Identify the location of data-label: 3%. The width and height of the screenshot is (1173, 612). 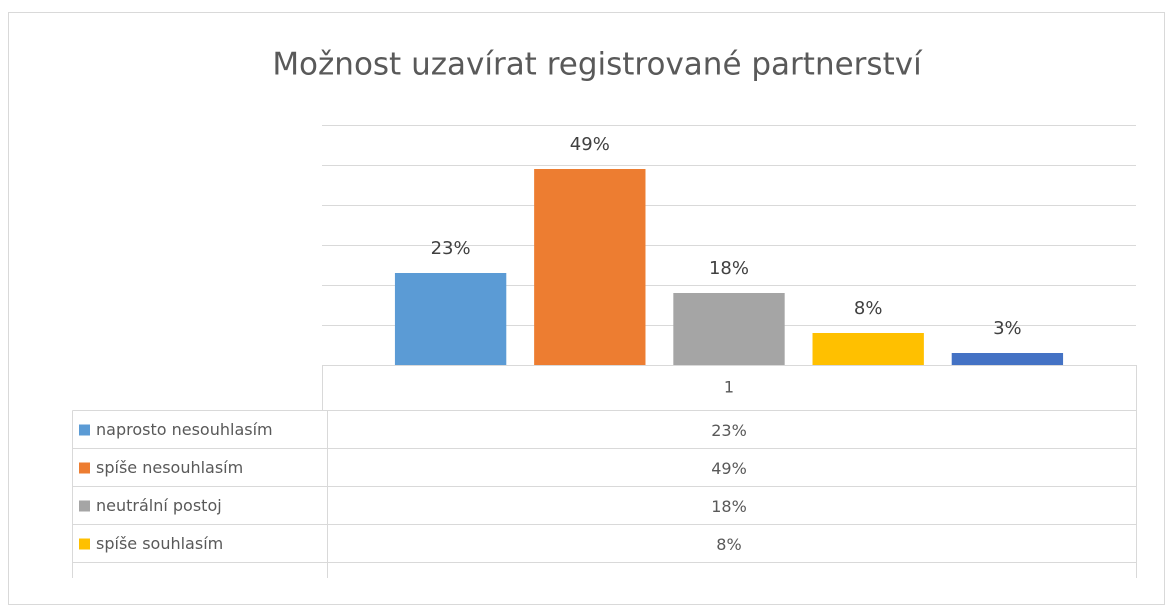
(1007, 328).